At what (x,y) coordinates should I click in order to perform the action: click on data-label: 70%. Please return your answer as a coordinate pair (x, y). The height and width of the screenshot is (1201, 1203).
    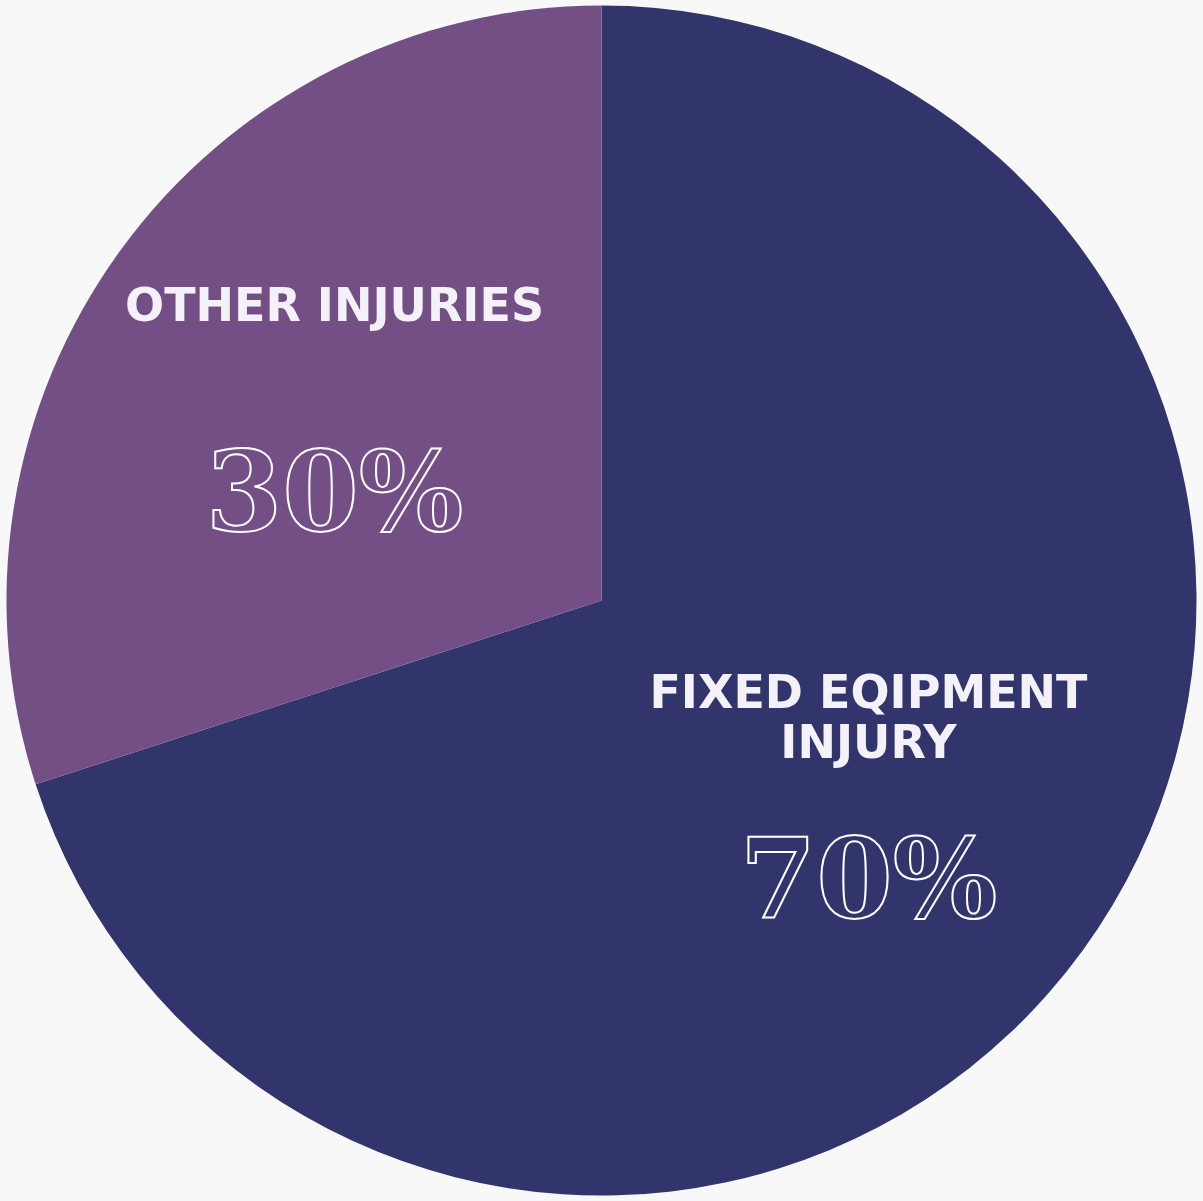
    Looking at the image, I should click on (868, 879).